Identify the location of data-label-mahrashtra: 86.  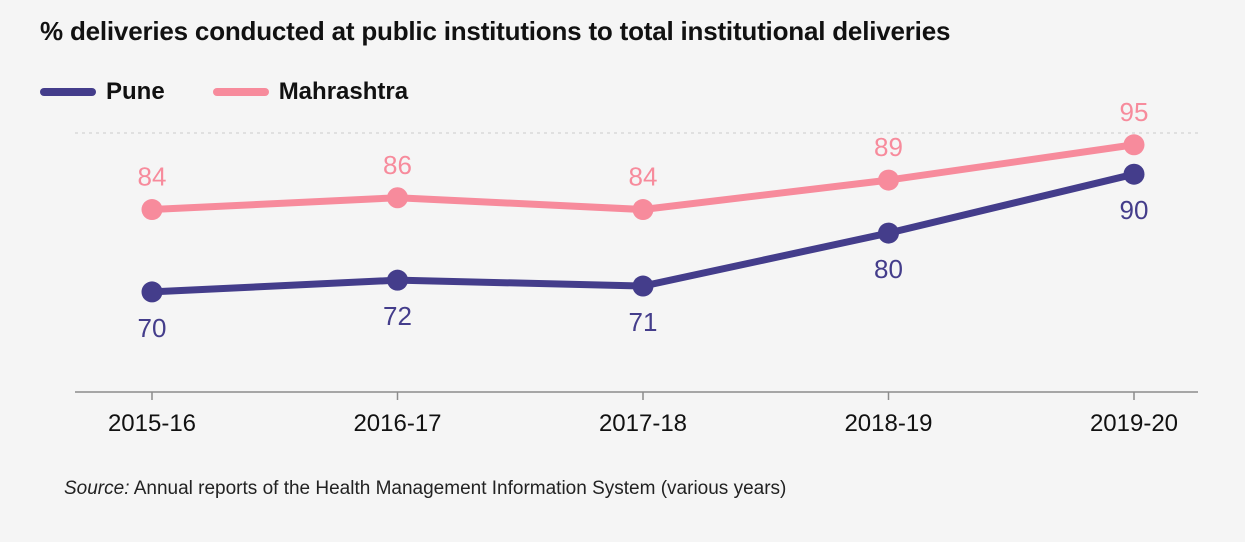
(397, 165).